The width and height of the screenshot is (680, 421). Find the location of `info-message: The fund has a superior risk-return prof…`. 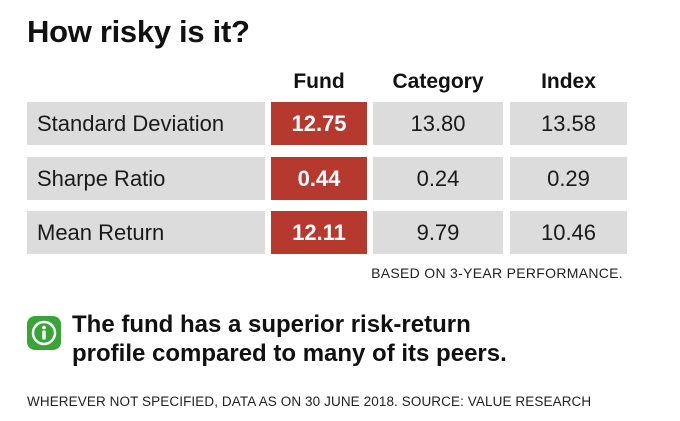

info-message: The fund has a superior risk-return prof… is located at coordinates (352, 339).